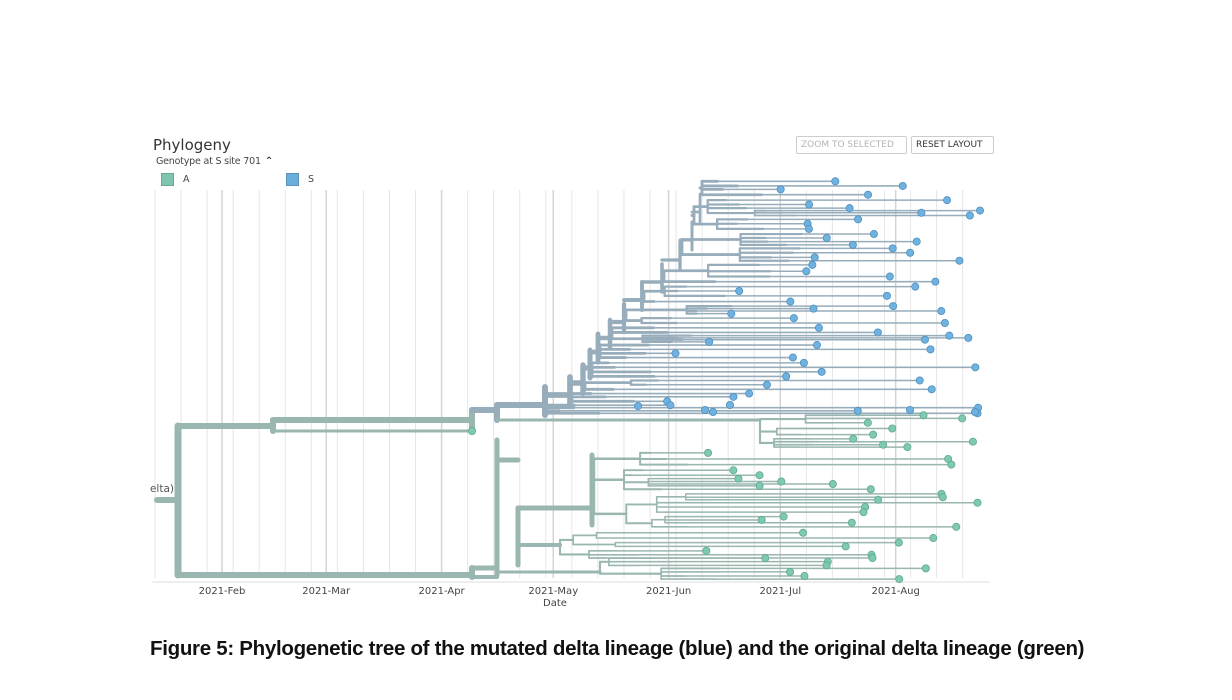 This screenshot has width=1232, height=700. Describe the element at coordinates (952, 145) in the screenshot. I see `reset-layout-button: RESET LAYOUT` at that location.